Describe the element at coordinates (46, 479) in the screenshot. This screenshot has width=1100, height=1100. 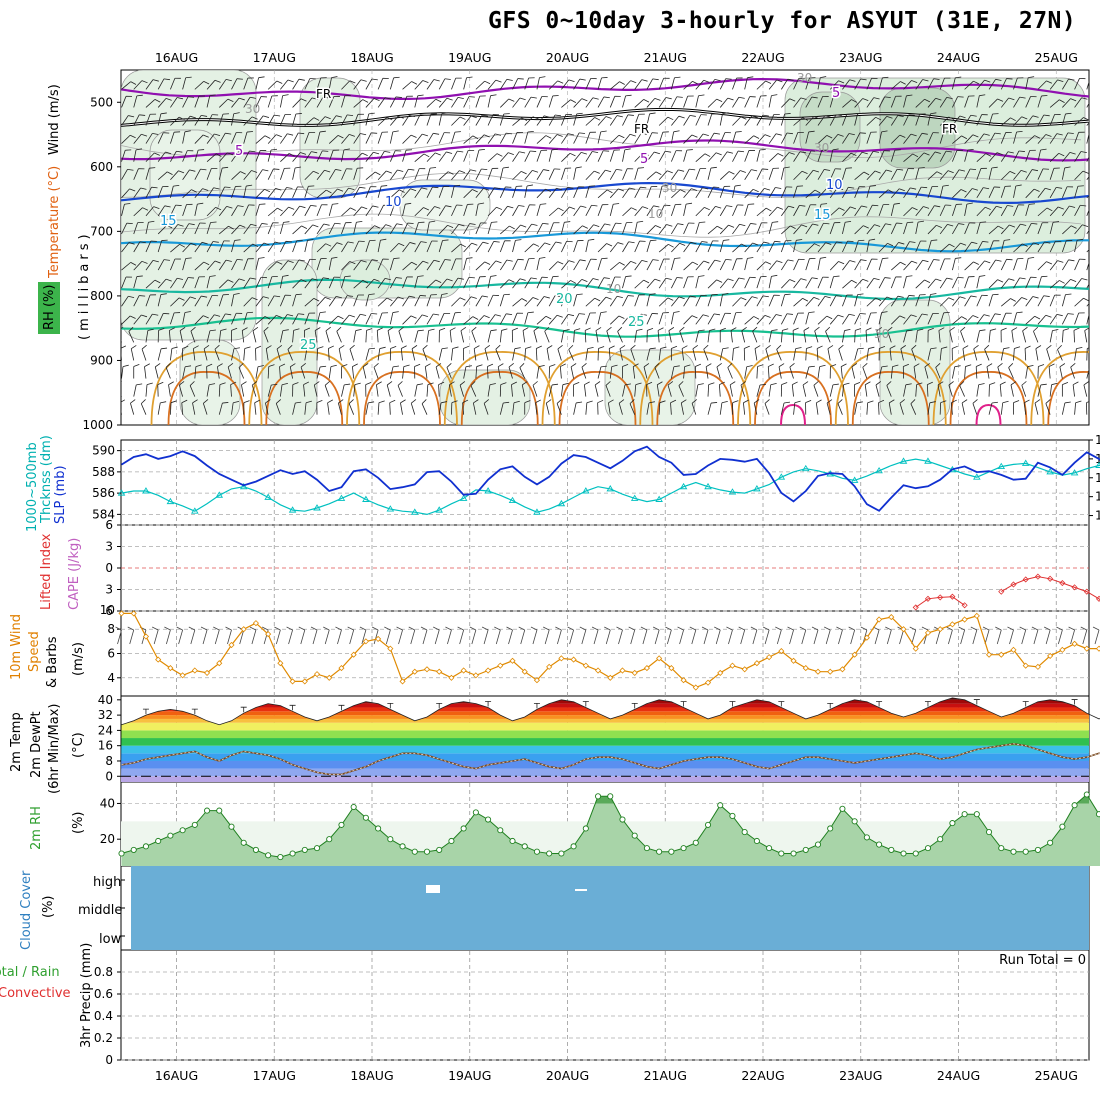
I see `thickness-label: Thcknss (dm)` at that location.